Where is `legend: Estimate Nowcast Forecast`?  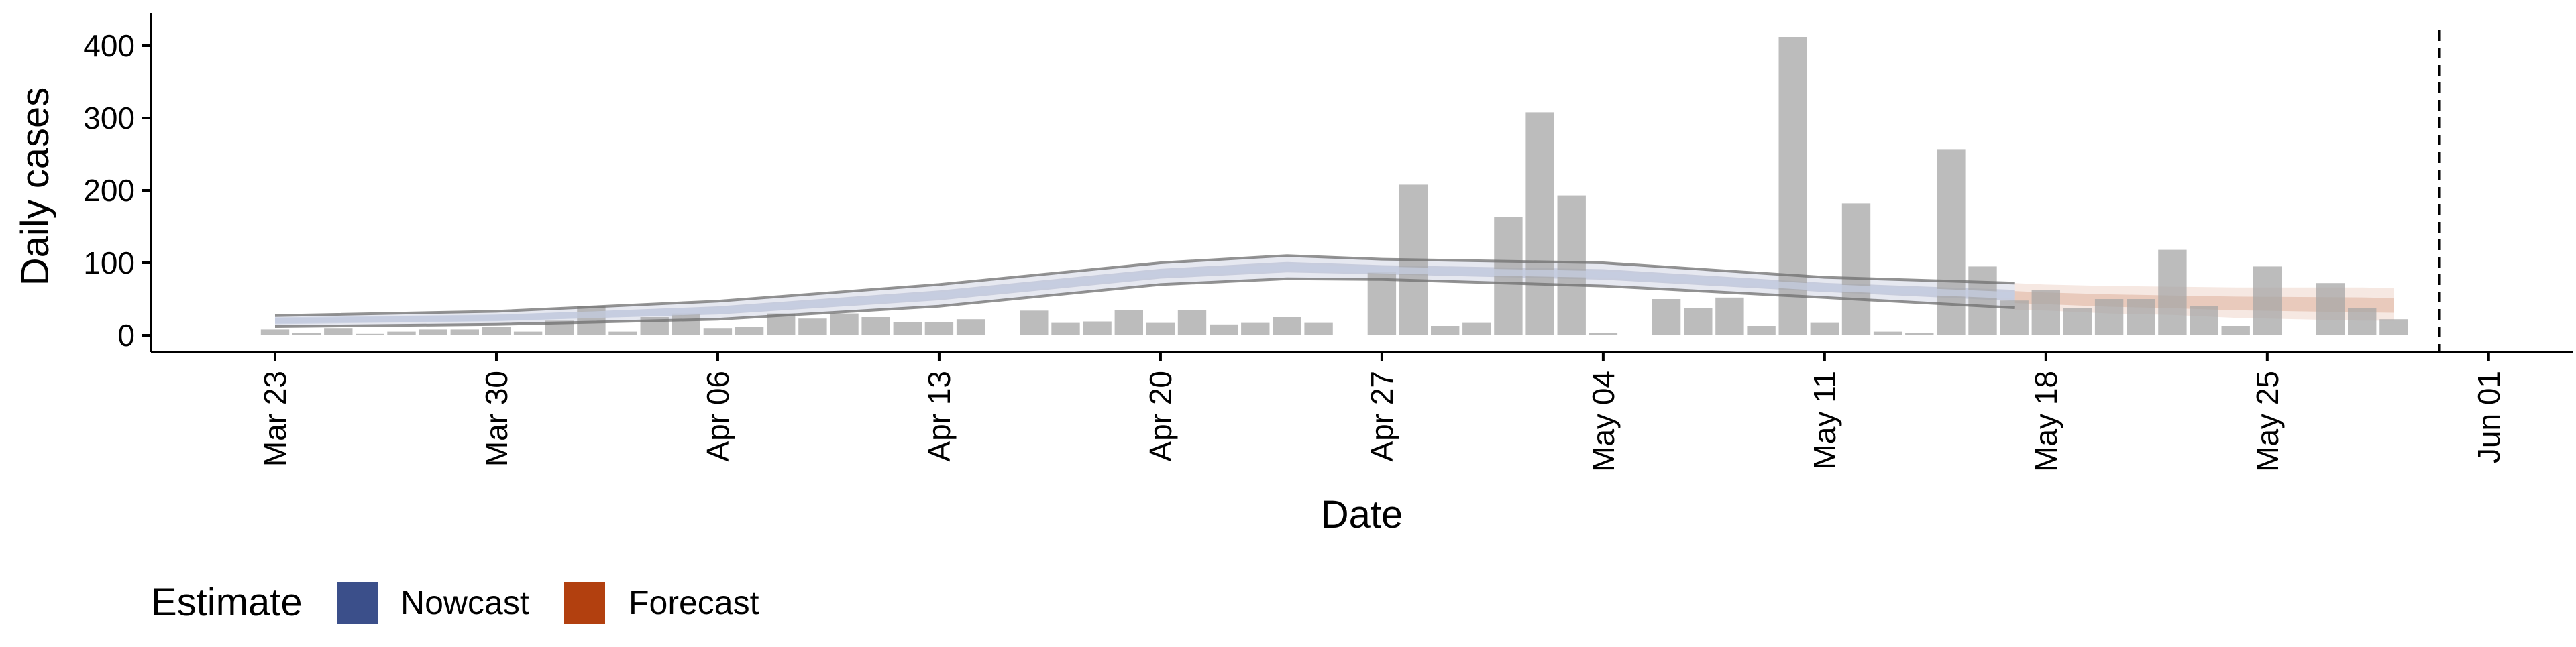
legend: Estimate Nowcast Forecast is located at coordinates (455, 602).